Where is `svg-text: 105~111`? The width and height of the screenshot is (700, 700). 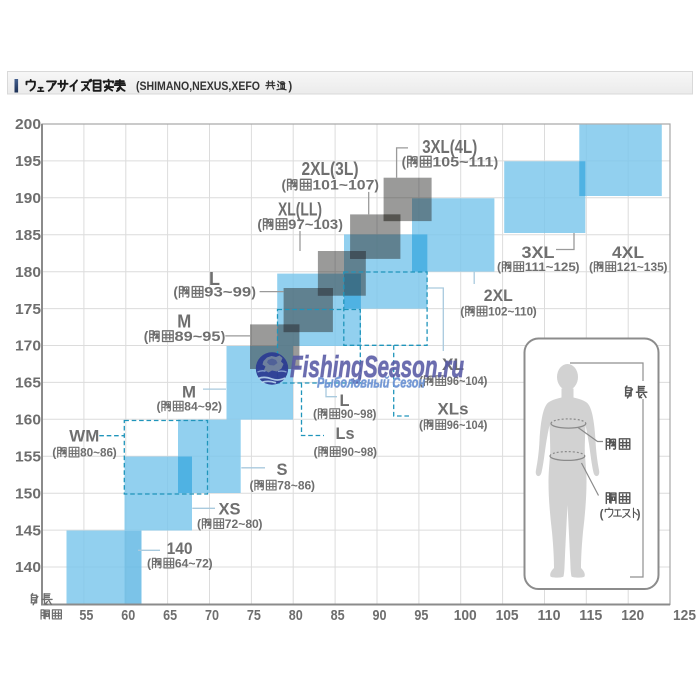 svg-text: 105~111 is located at coordinates (463, 162).